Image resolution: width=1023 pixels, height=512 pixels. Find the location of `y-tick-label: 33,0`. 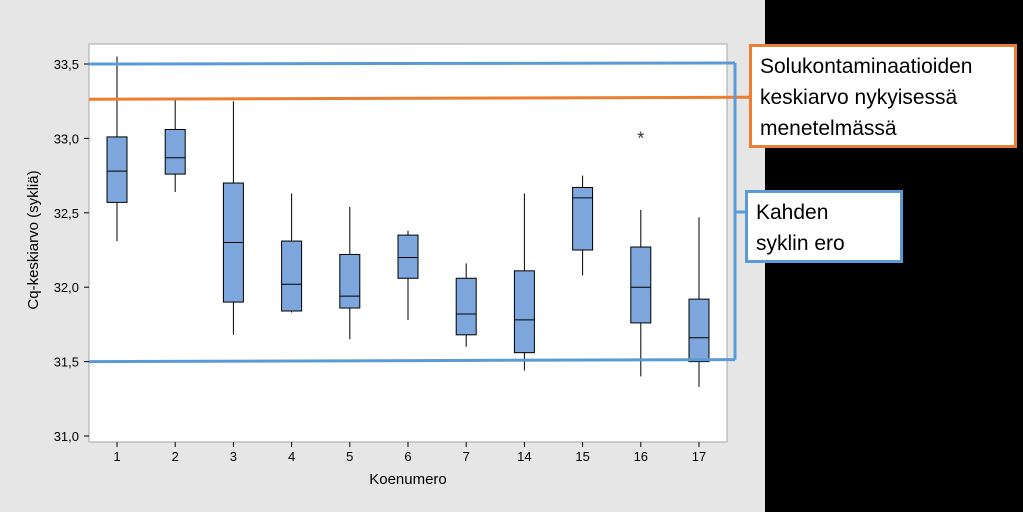

y-tick-label: 33,0 is located at coordinates (66, 138).